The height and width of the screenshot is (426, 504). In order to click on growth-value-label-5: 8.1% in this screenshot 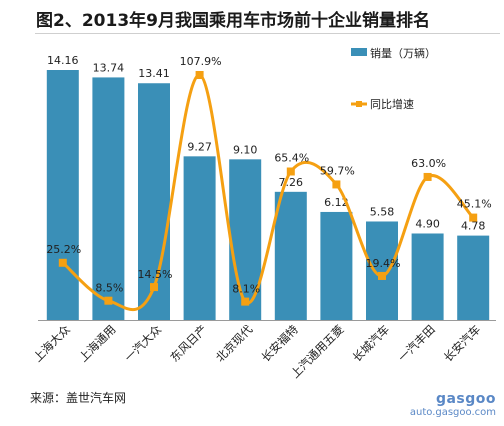, I will do `click(246, 289)`.